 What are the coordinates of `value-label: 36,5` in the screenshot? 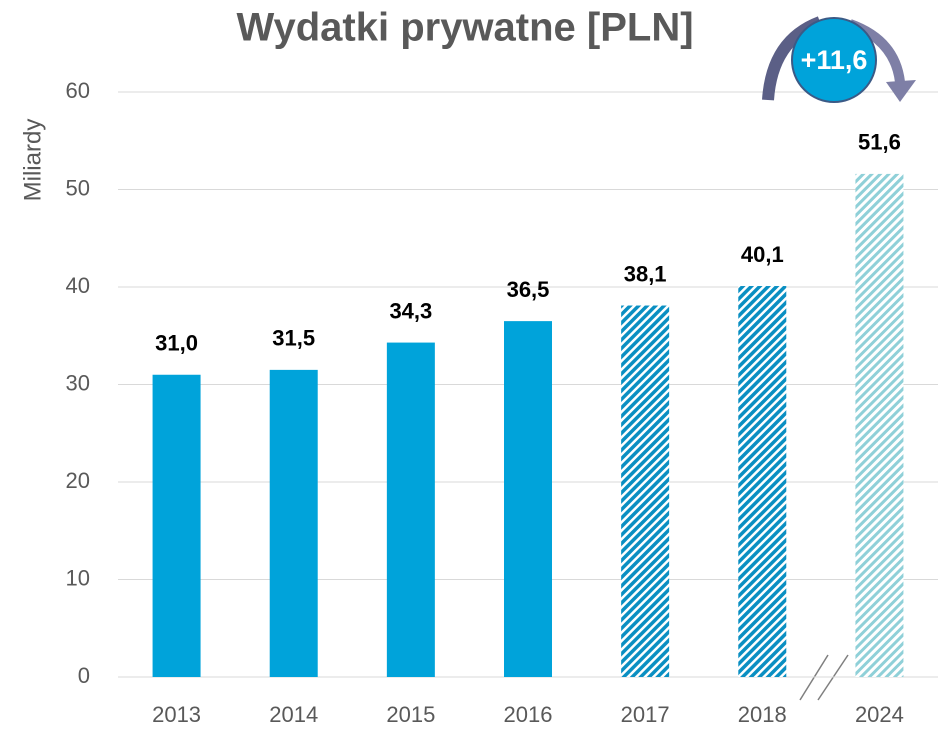 It's located at (528, 289).